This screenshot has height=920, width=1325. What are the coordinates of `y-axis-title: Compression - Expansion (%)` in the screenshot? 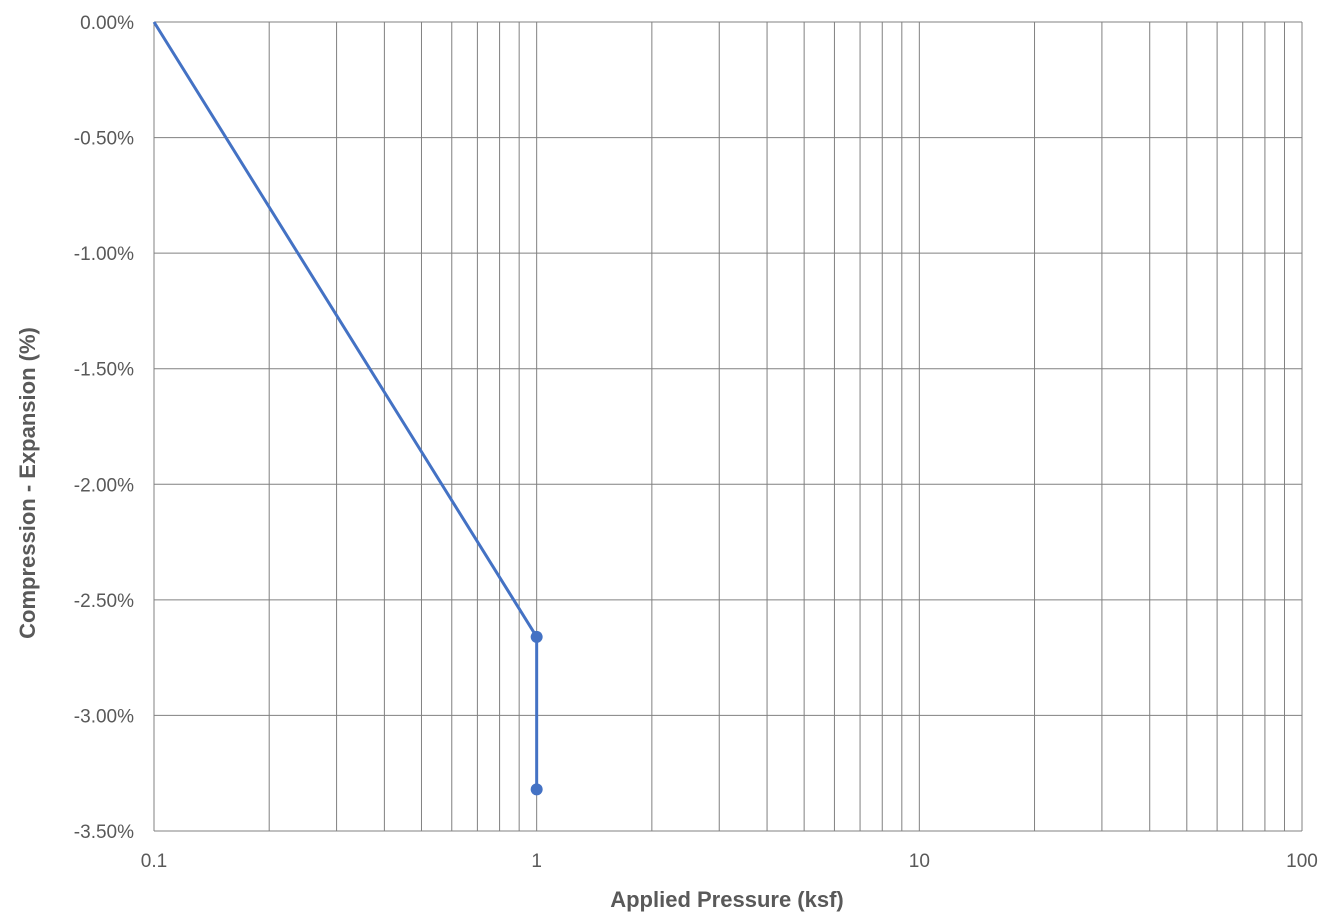 It's located at (27, 483).